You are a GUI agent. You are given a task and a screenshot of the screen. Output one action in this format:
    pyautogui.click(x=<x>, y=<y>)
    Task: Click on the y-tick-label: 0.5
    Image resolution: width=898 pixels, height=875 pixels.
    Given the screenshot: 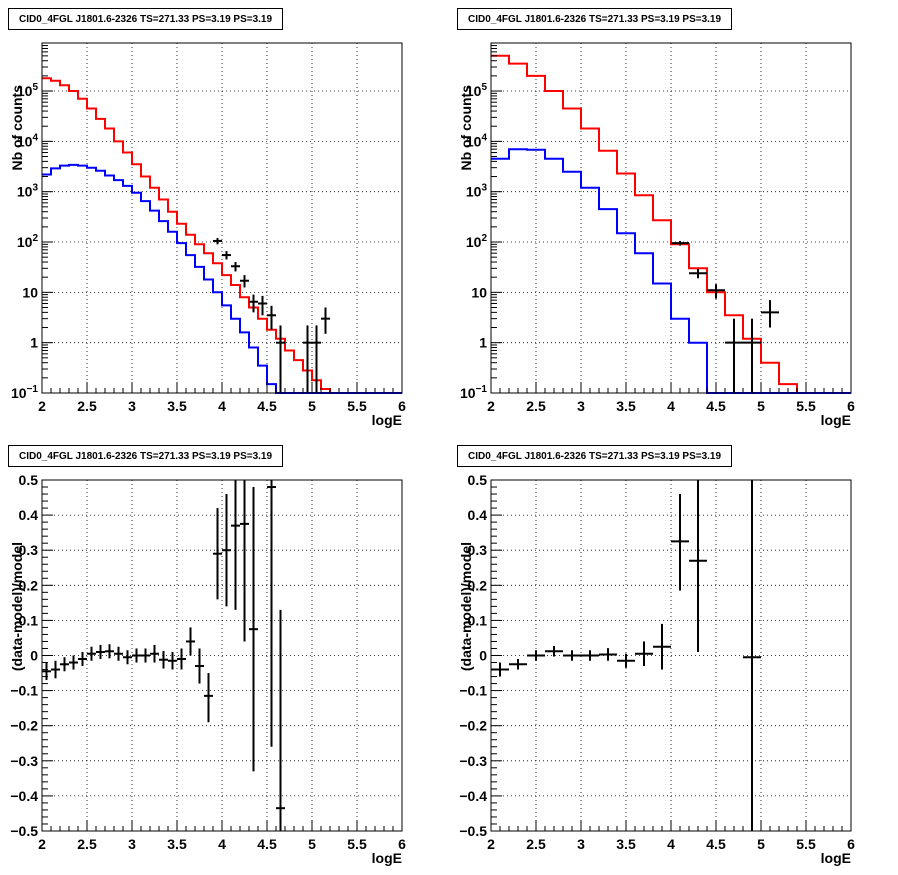 What is the action you would take?
    pyautogui.click(x=478, y=480)
    